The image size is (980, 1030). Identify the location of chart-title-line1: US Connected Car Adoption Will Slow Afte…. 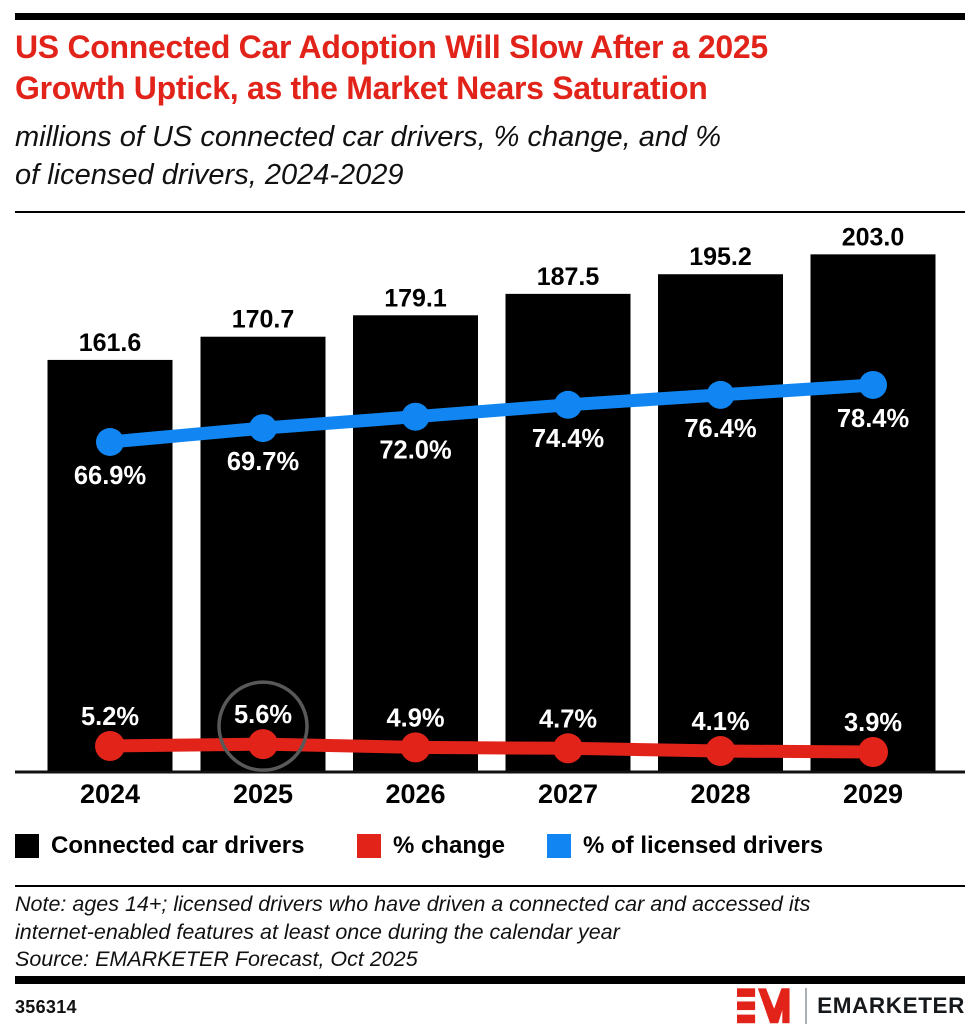
(391, 47).